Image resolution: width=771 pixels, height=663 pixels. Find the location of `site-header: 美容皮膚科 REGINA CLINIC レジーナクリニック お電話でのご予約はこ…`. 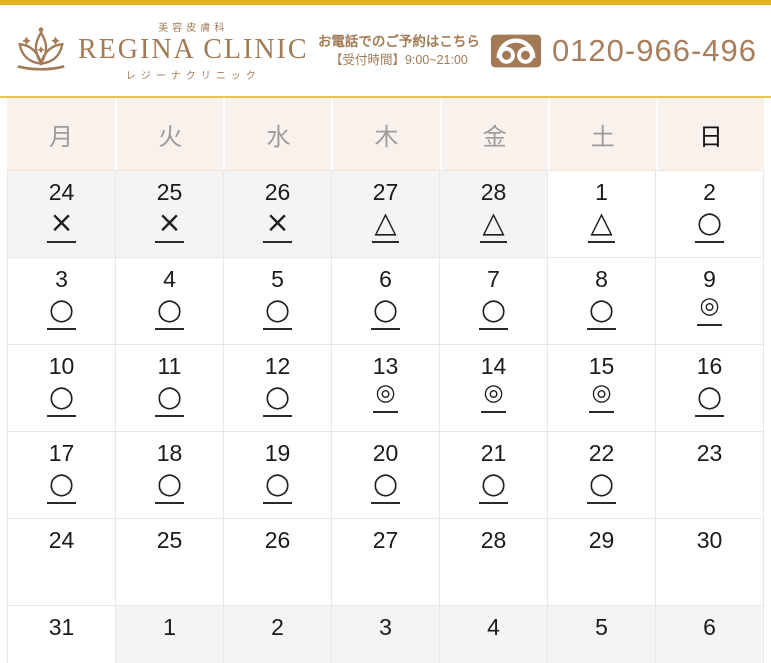

site-header: 美容皮膚科 REGINA CLINIC レジーナクリニック お電話でのご予約はこ… is located at coordinates (385, 50).